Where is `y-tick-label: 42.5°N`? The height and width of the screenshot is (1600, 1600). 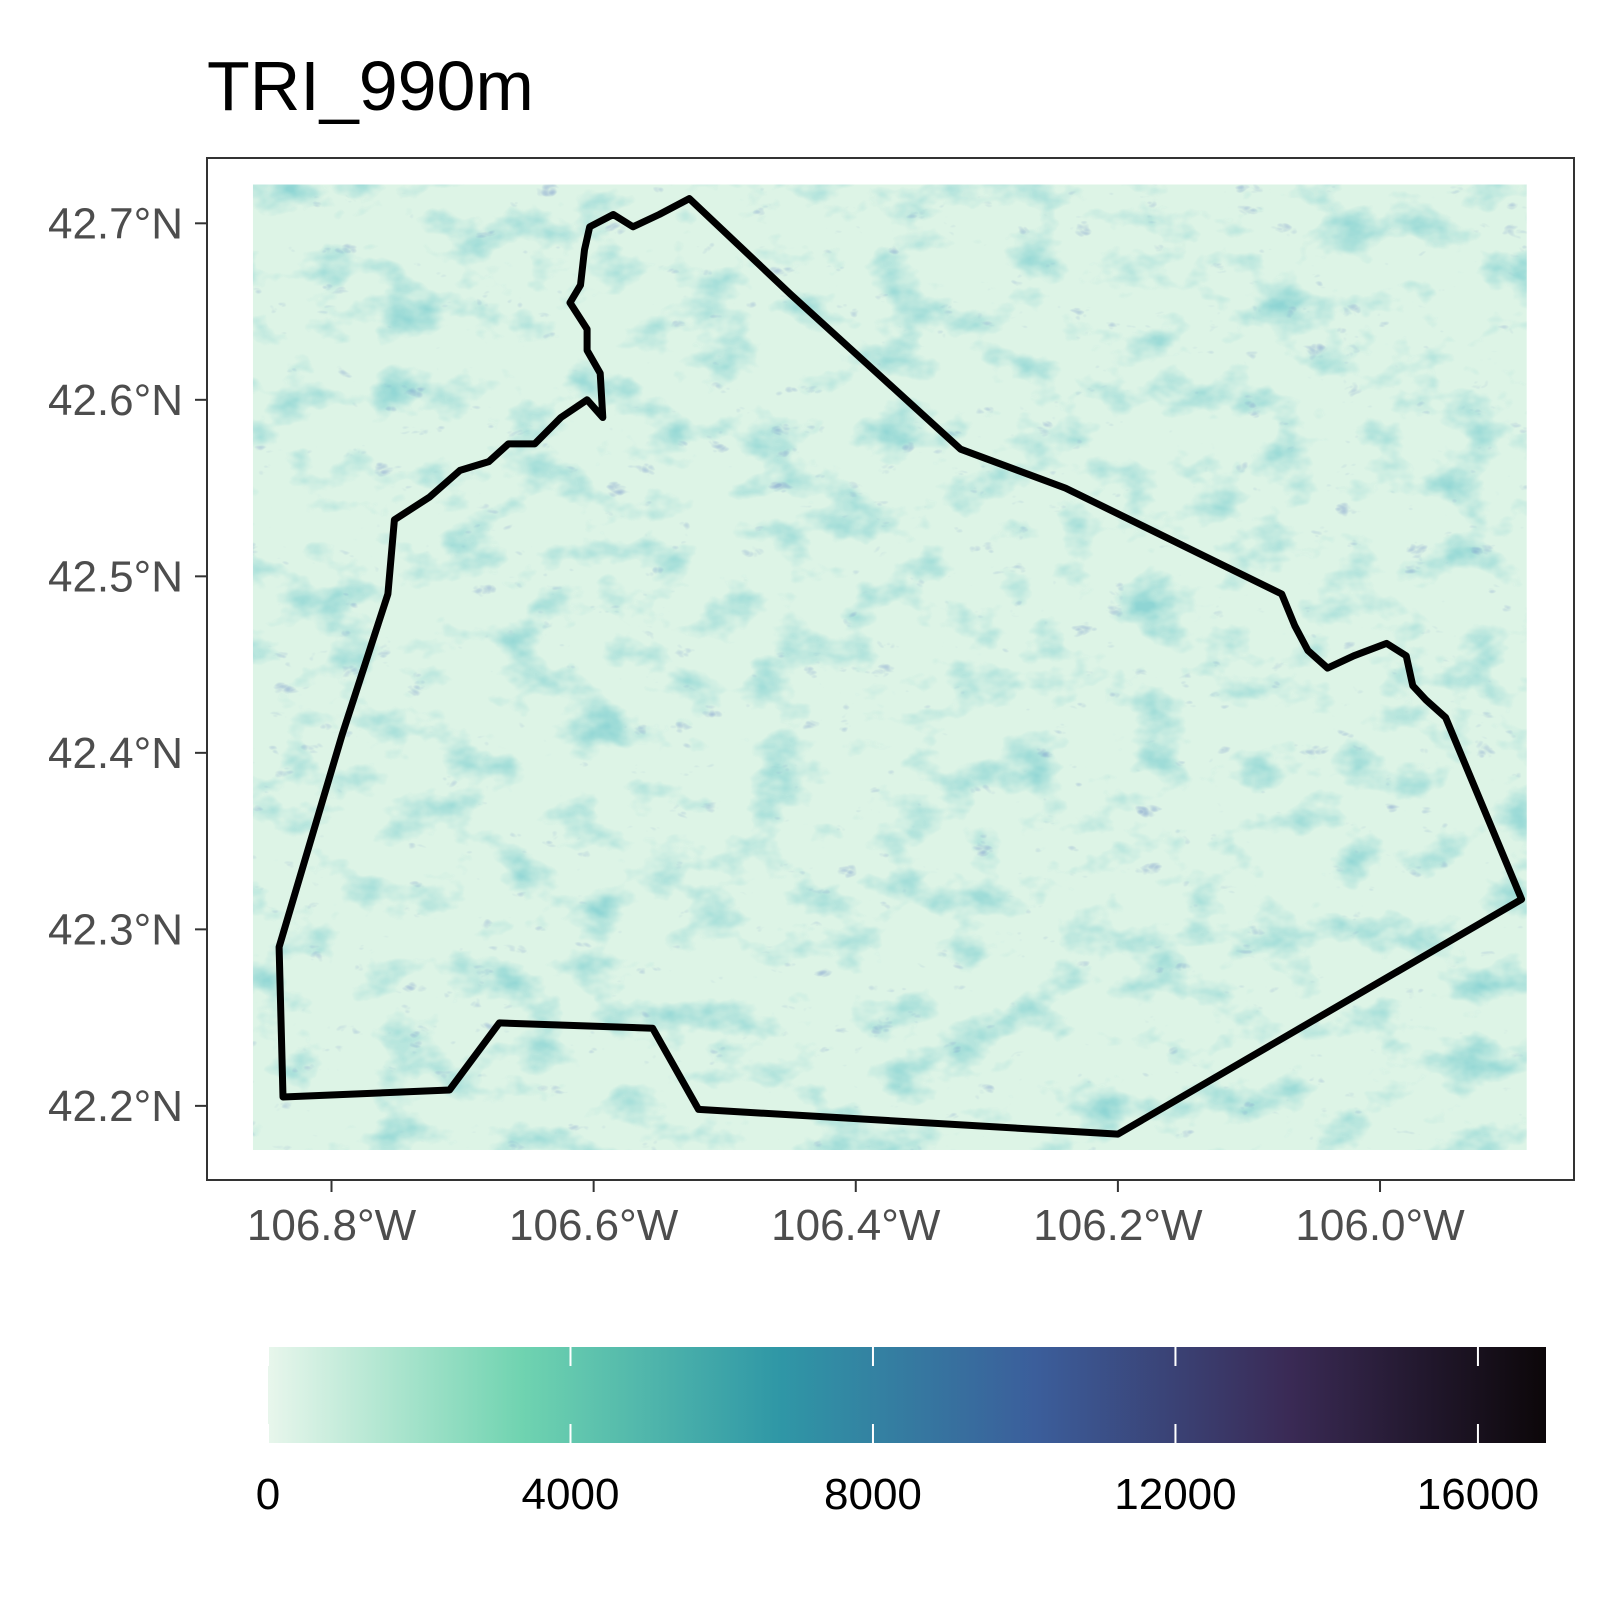
y-tick-label: 42.5°N is located at coordinates (115, 576).